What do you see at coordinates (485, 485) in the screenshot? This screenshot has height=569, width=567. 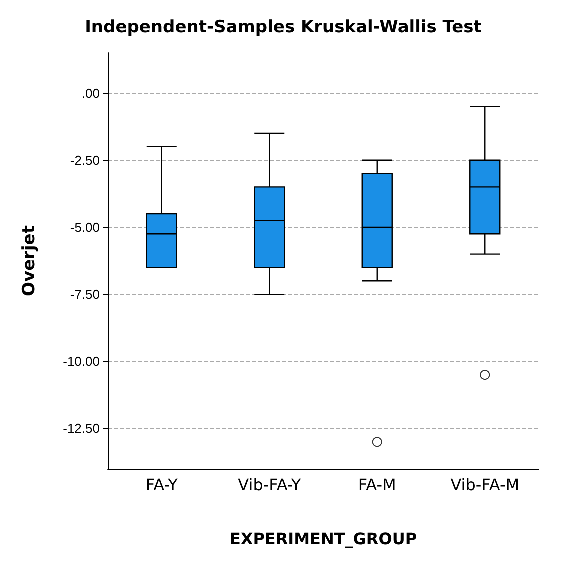 I see `x-tick-label: Vib-FA-M` at bounding box center [485, 485].